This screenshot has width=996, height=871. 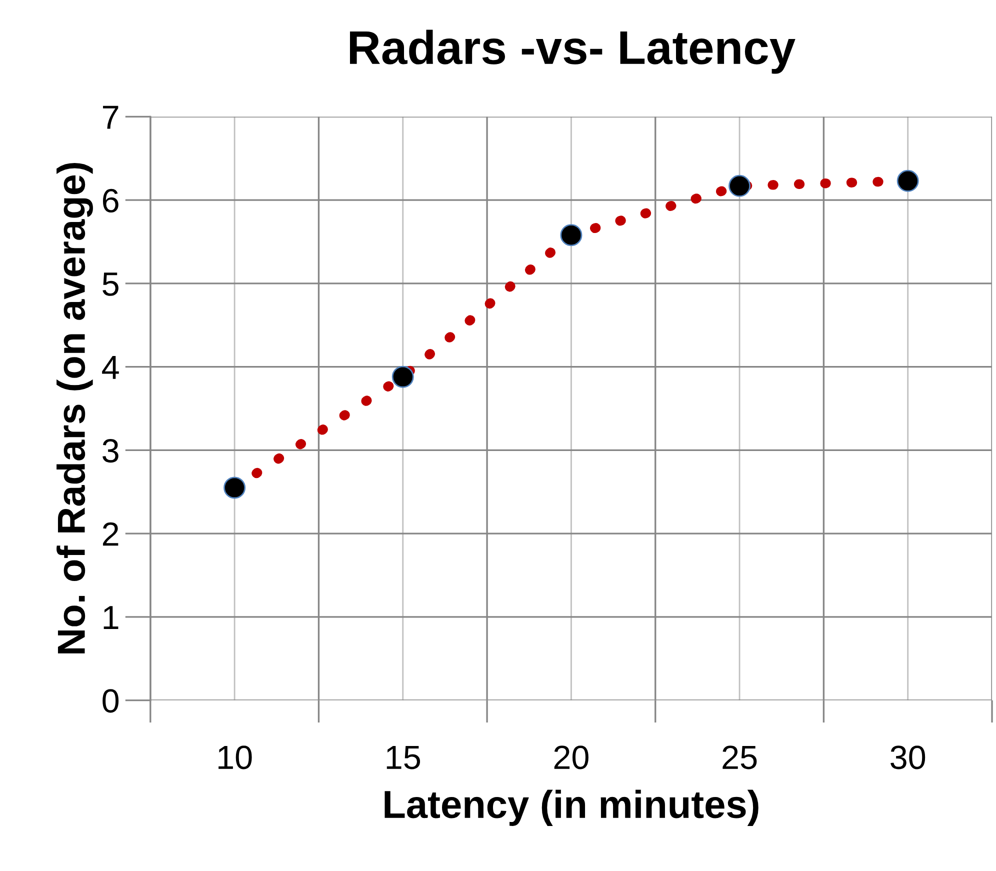 What do you see at coordinates (110, 367) in the screenshot?
I see `y-tick-label: 4` at bounding box center [110, 367].